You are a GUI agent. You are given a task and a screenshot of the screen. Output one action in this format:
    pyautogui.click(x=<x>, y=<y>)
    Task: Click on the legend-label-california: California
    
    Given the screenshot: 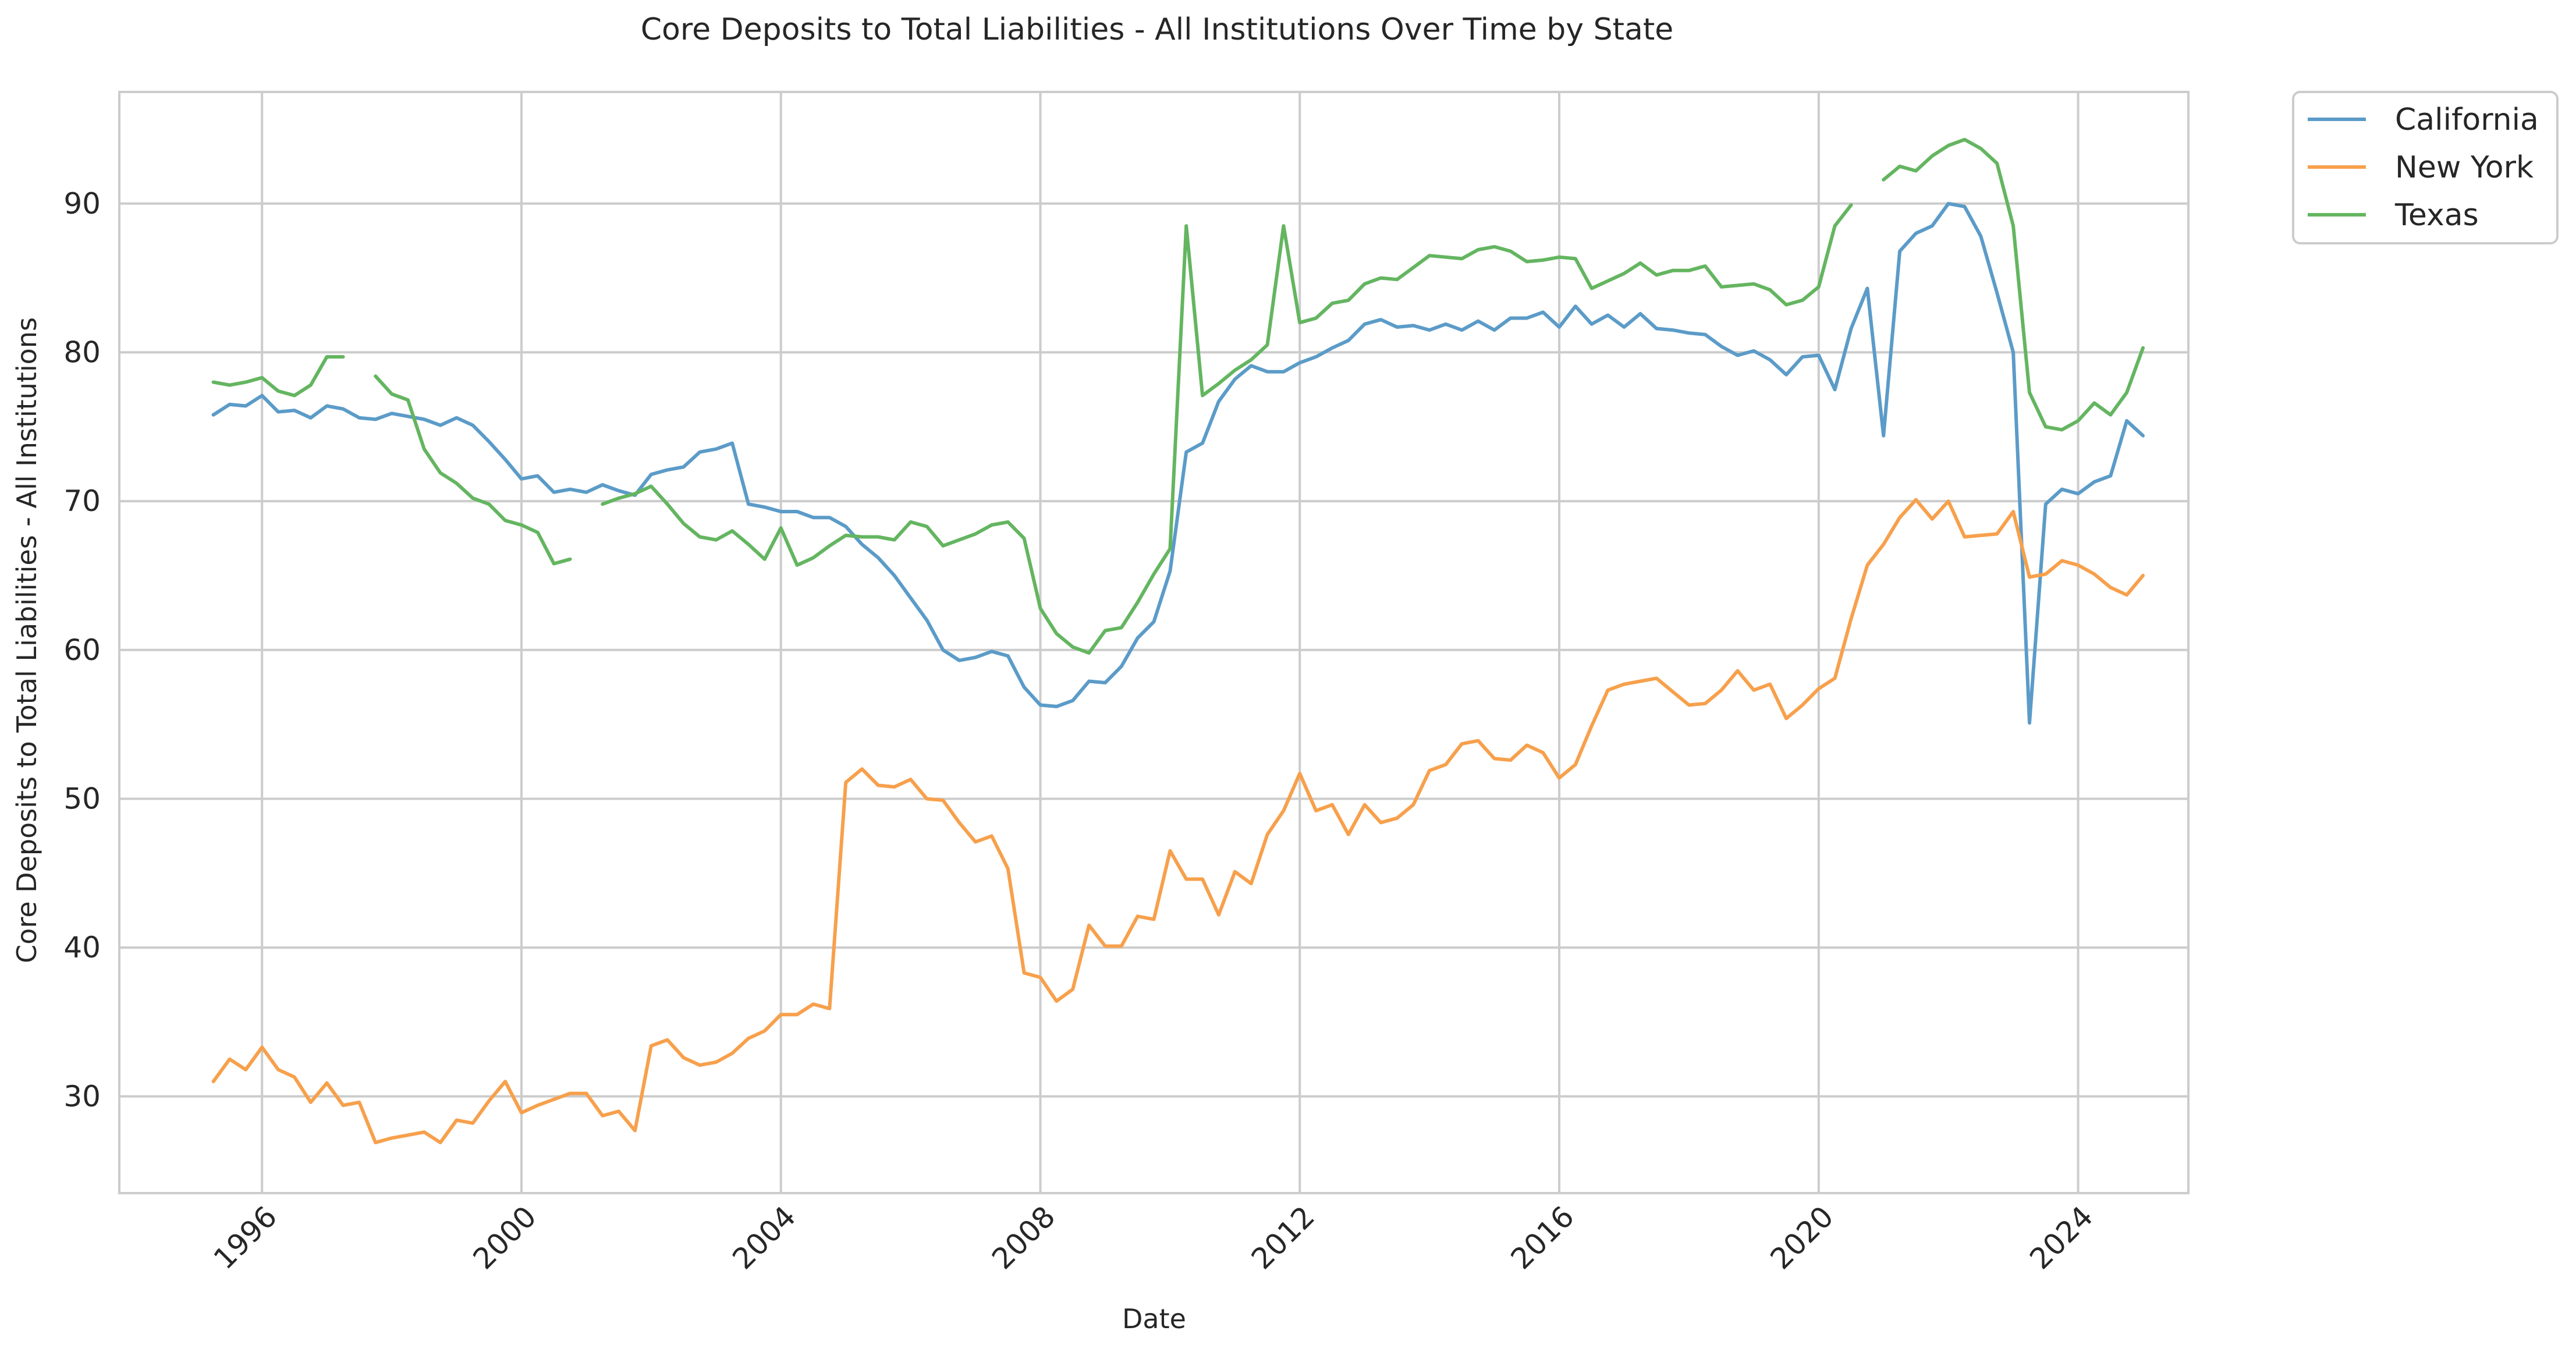 What is the action you would take?
    pyautogui.click(x=2467, y=120)
    